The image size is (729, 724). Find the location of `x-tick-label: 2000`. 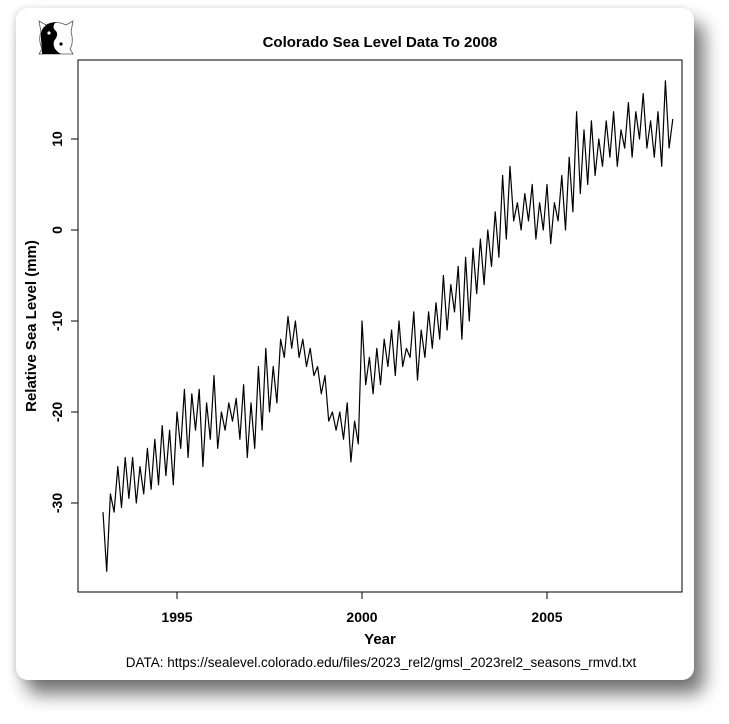

x-tick-label: 2000 is located at coordinates (361, 617).